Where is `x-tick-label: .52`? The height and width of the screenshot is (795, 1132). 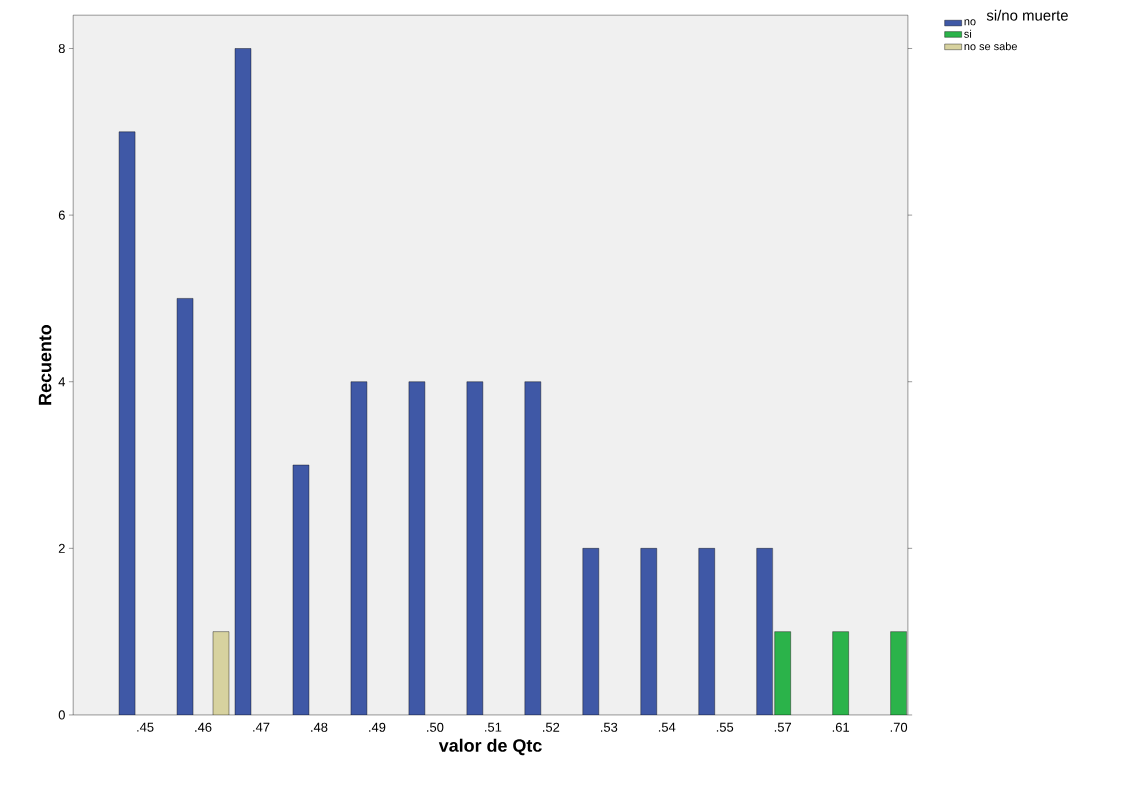
x-tick-label: .52 is located at coordinates (551, 727).